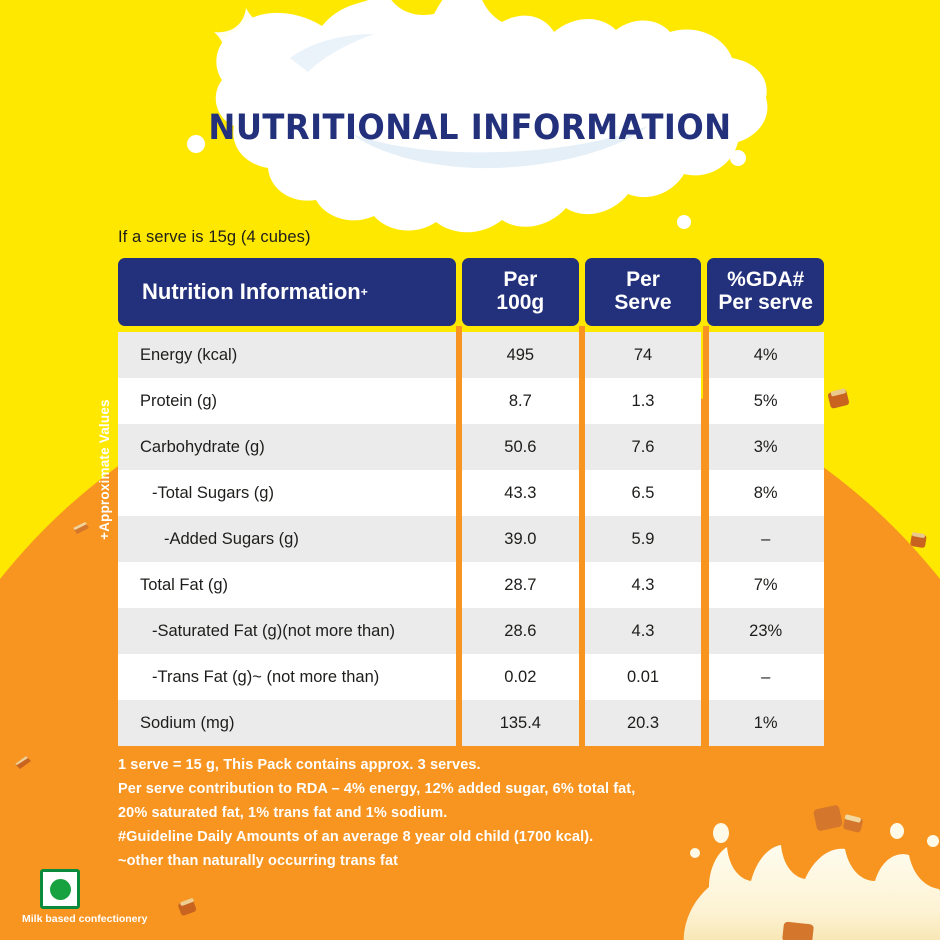  What do you see at coordinates (765, 302) in the screenshot?
I see `column-header-gda-line2: Per serve` at bounding box center [765, 302].